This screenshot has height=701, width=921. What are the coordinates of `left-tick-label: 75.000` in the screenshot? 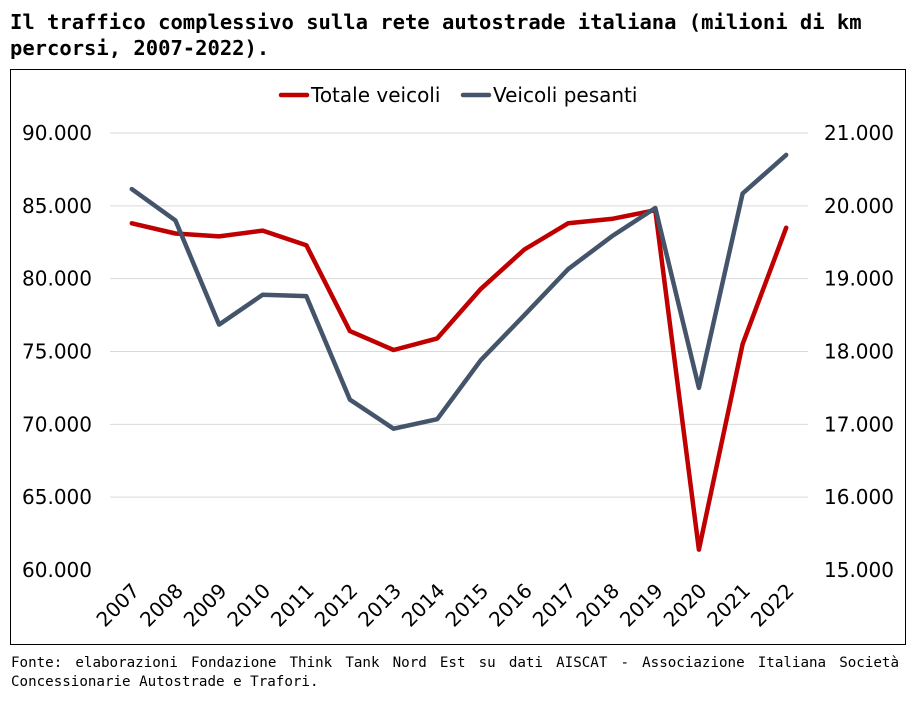 It's located at (57, 352).